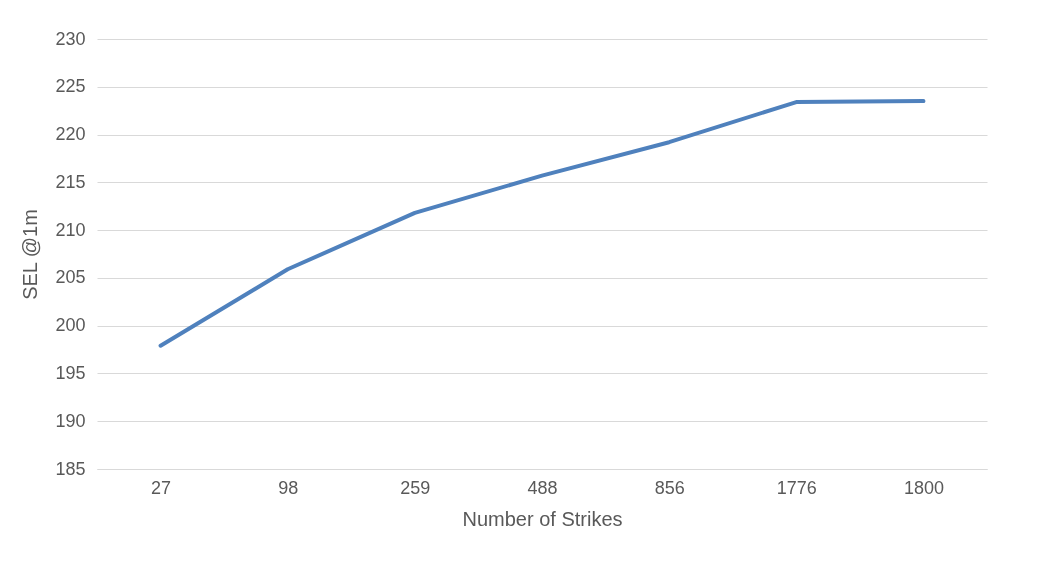 Image resolution: width=1051 pixels, height=578 pixels. Describe the element at coordinates (70, 38) in the screenshot. I see `y-tick-label: 230` at that location.